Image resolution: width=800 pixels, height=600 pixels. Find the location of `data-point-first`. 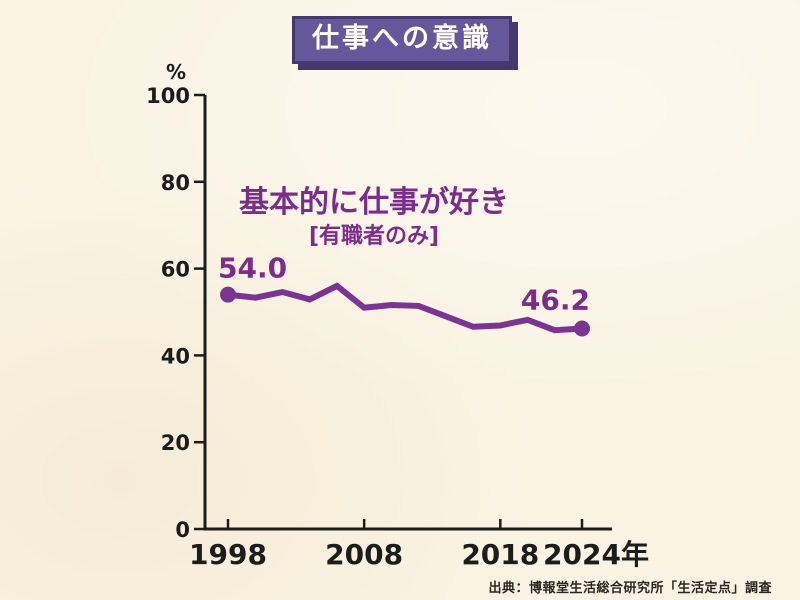

data-point-first is located at coordinates (228, 294).